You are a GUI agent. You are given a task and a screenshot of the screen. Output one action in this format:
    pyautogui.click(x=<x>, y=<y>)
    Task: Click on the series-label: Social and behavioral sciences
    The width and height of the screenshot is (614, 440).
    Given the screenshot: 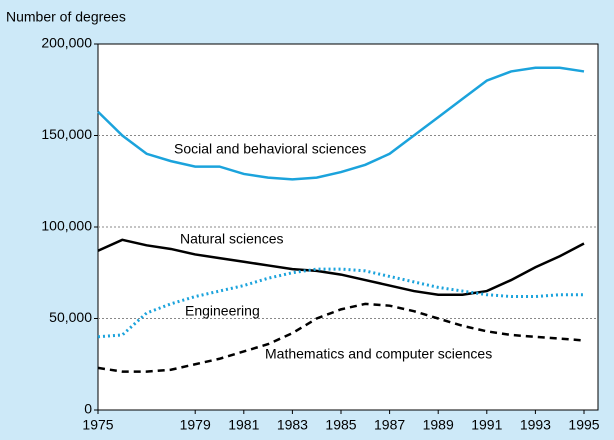 What is the action you would take?
    pyautogui.click(x=270, y=149)
    